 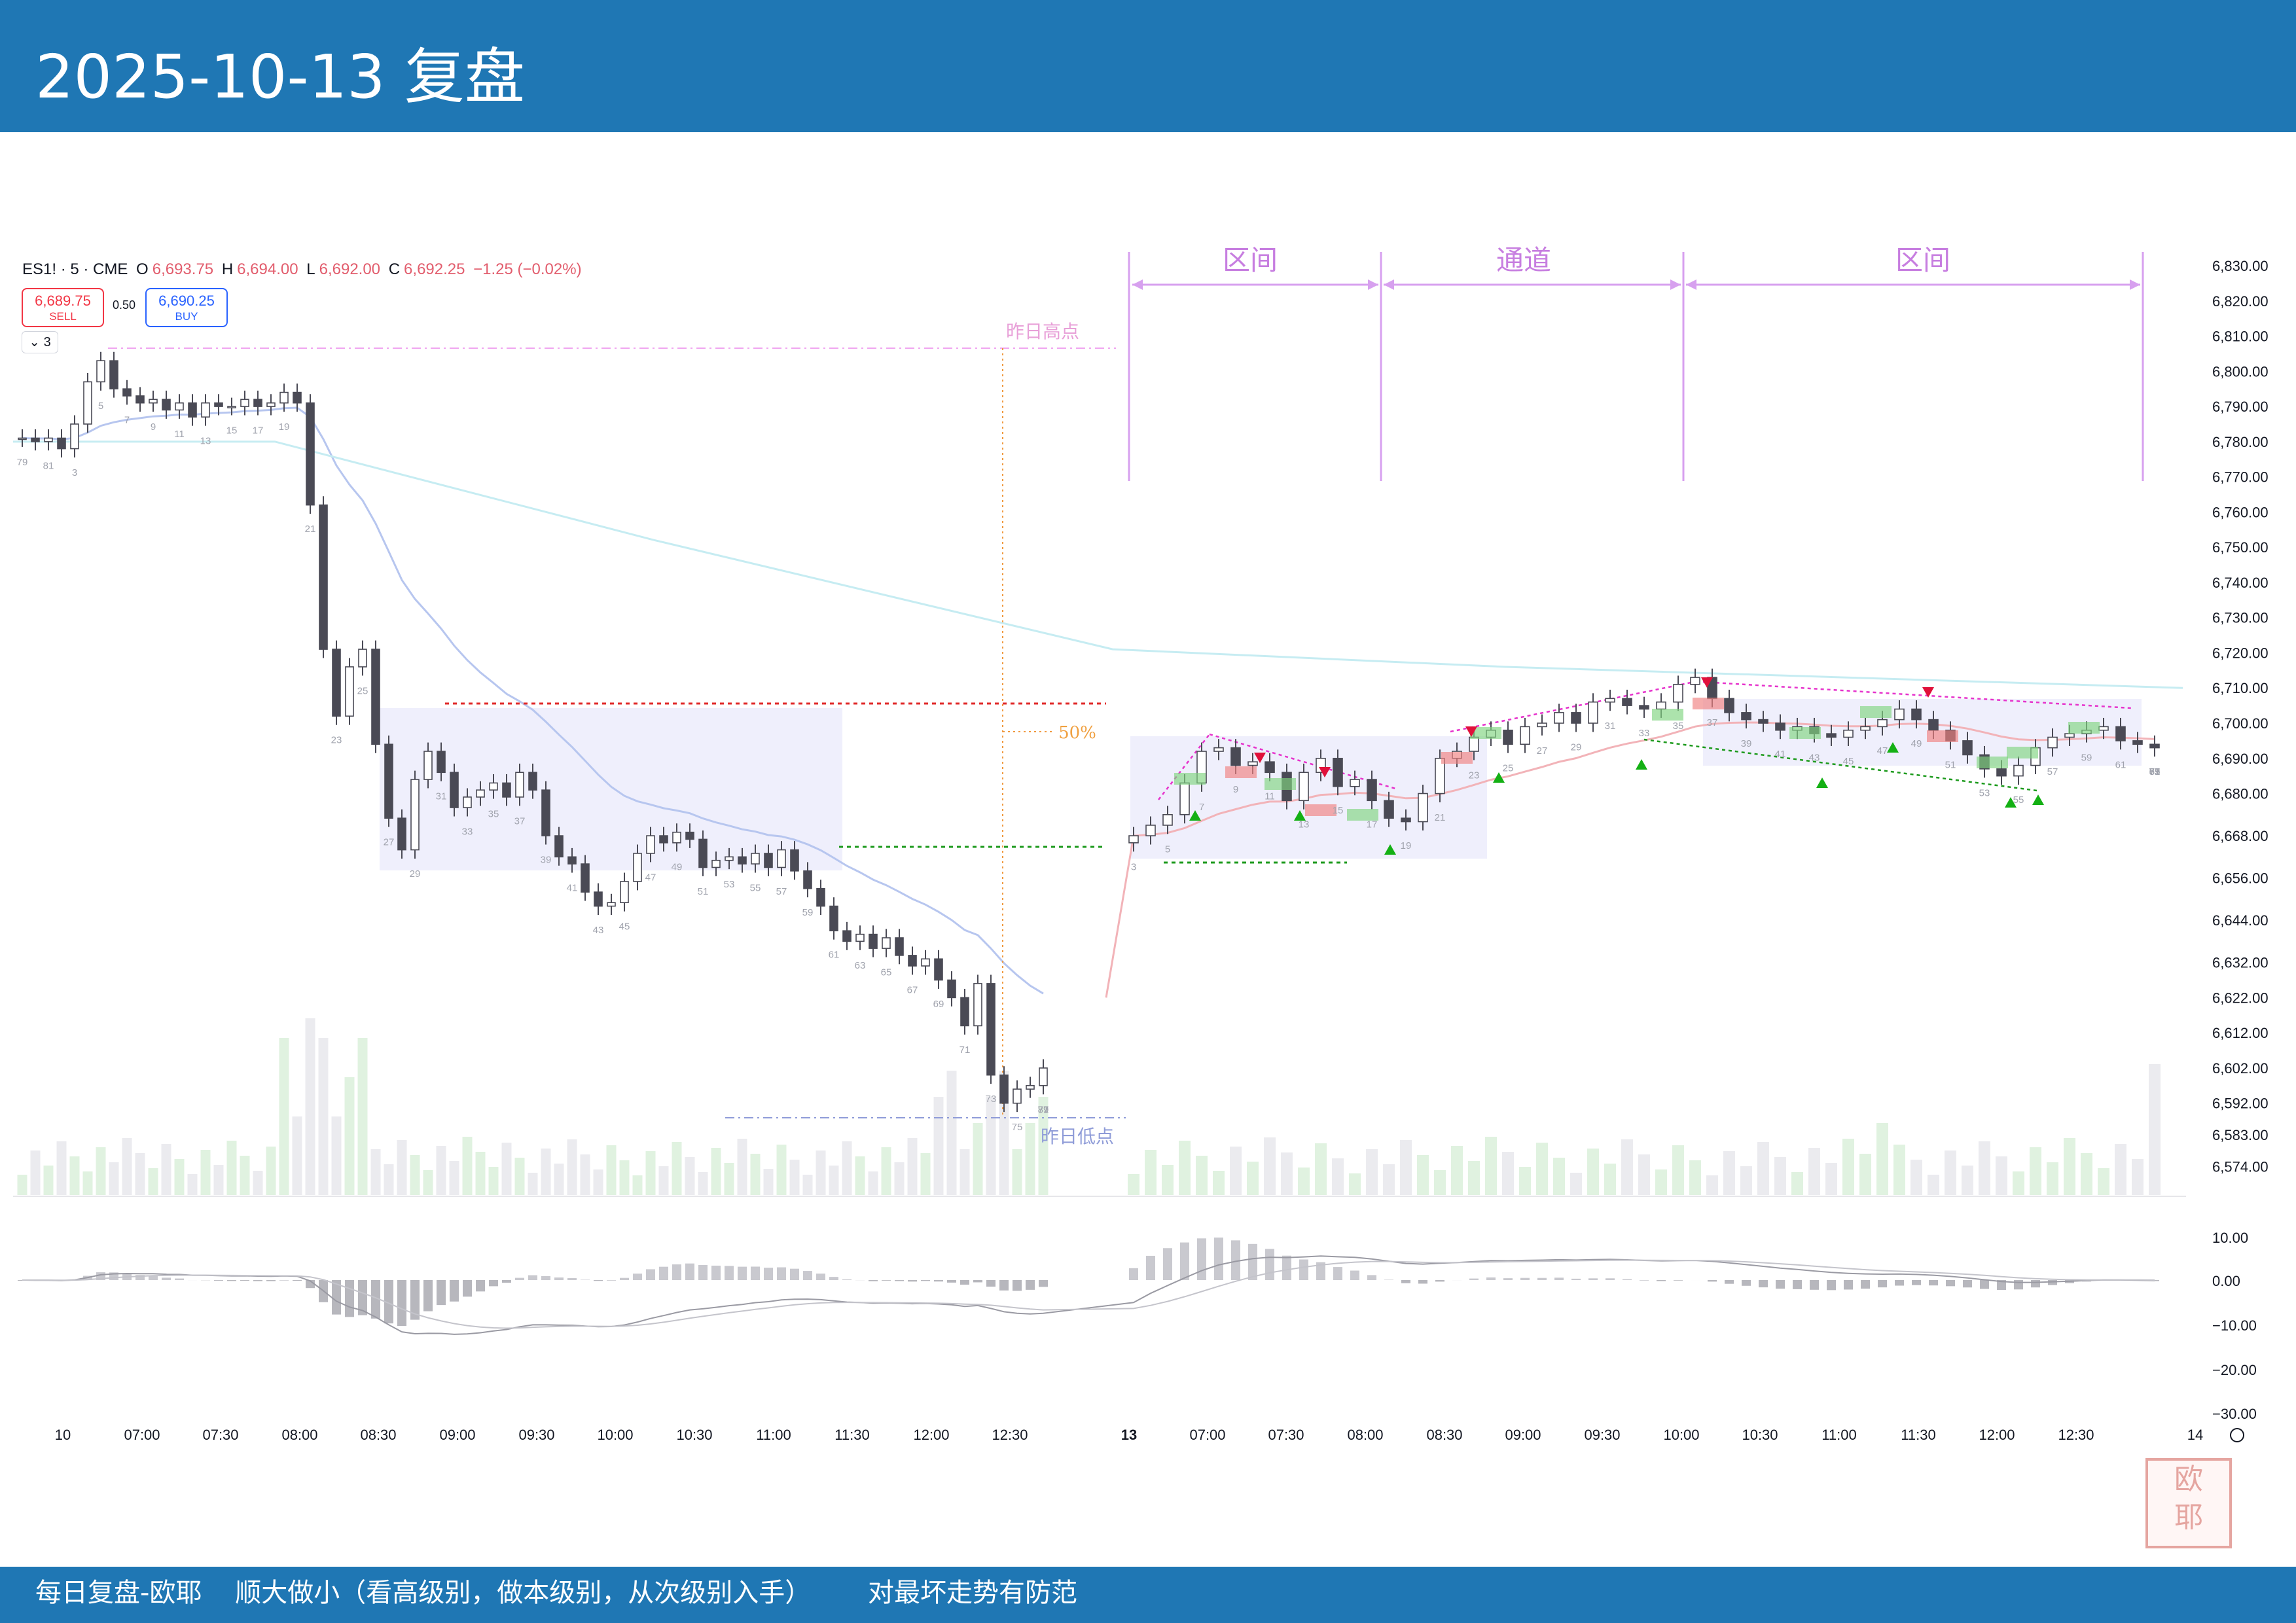 I want to click on time-tick-label: 12:00, so click(x=931, y=1435).